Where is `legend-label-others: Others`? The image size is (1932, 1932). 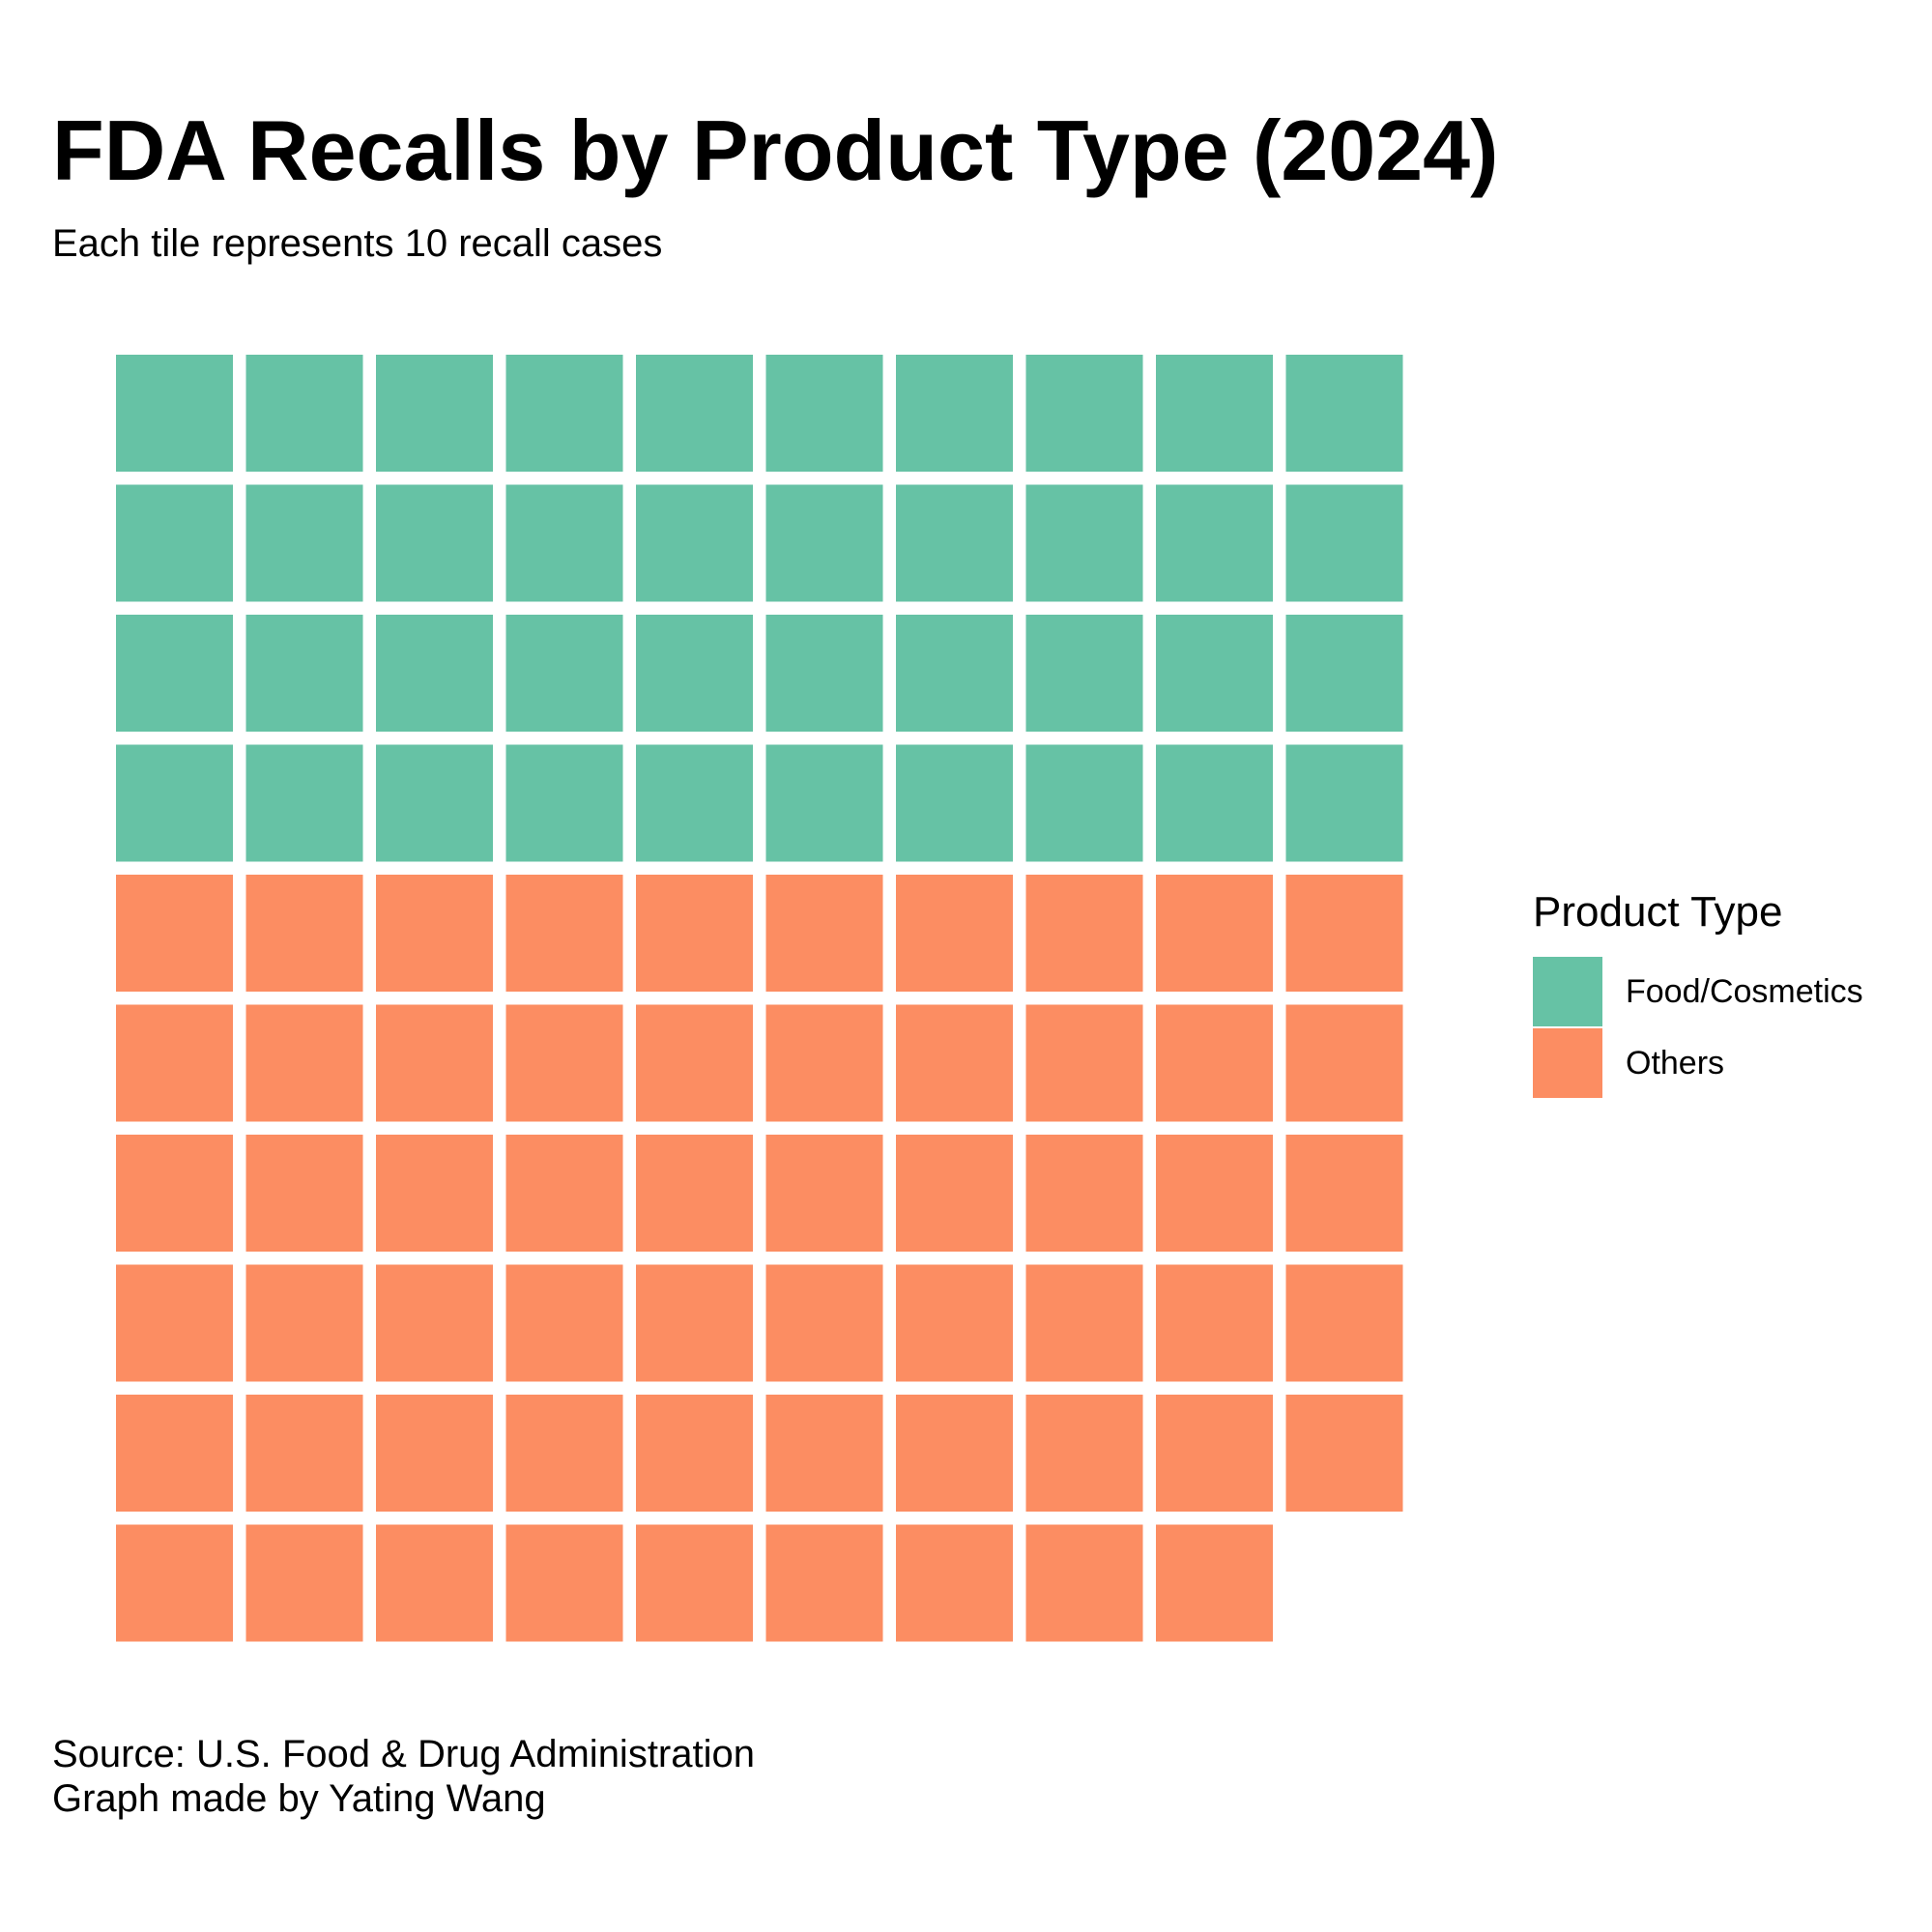
legend-label-others: Others is located at coordinates (1675, 1062).